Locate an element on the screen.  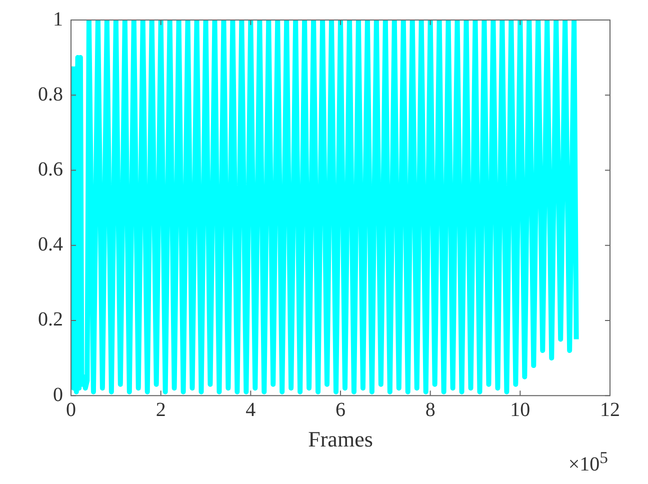
text: ×10$^{5}$ is located at coordinates (588, 462).